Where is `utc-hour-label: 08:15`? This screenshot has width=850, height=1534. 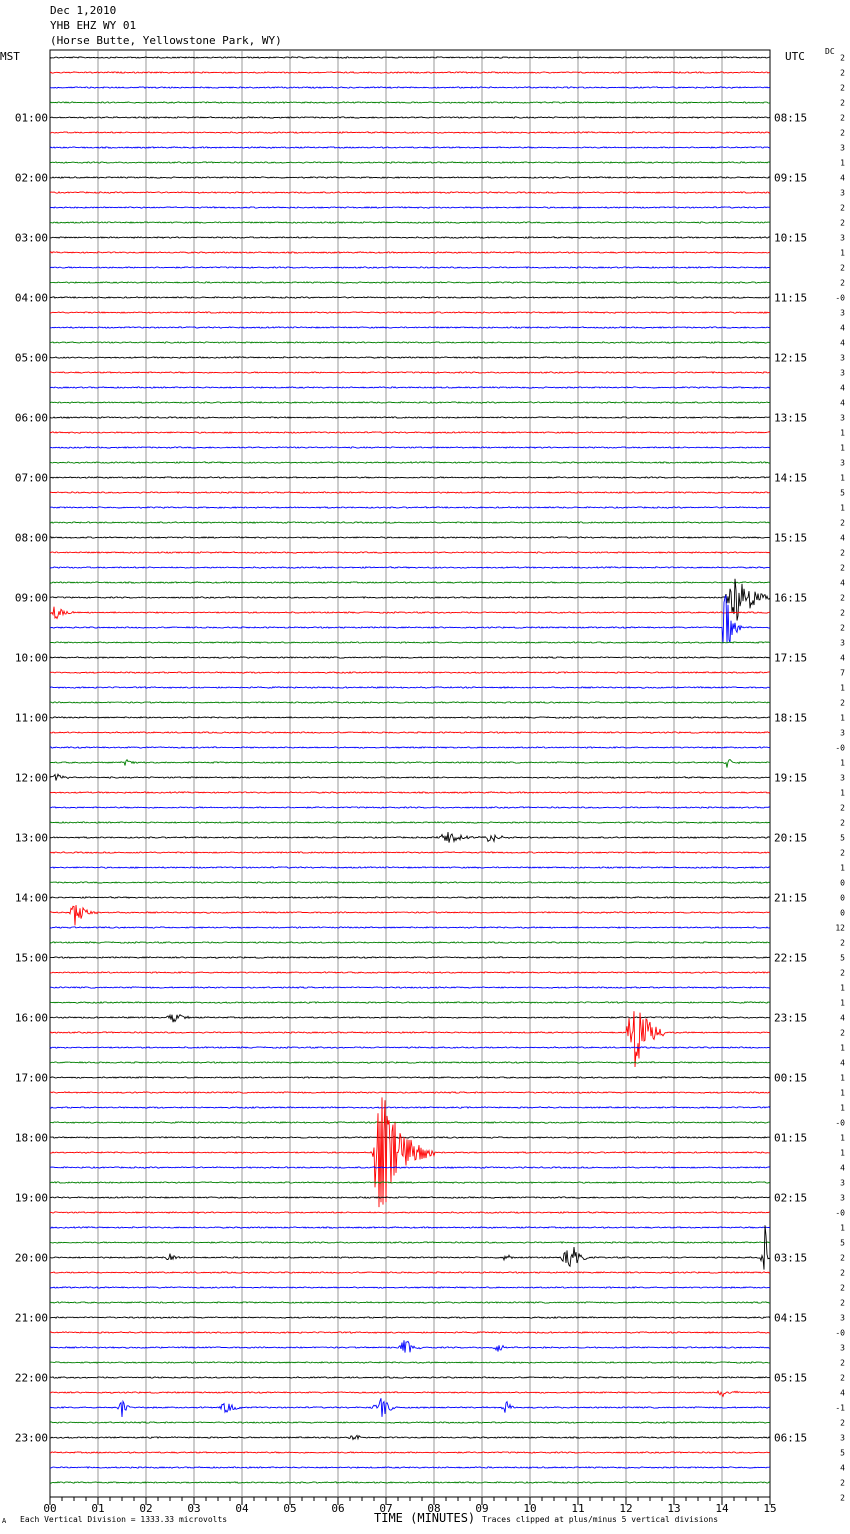 utc-hour-label: 08:15 is located at coordinates (790, 118).